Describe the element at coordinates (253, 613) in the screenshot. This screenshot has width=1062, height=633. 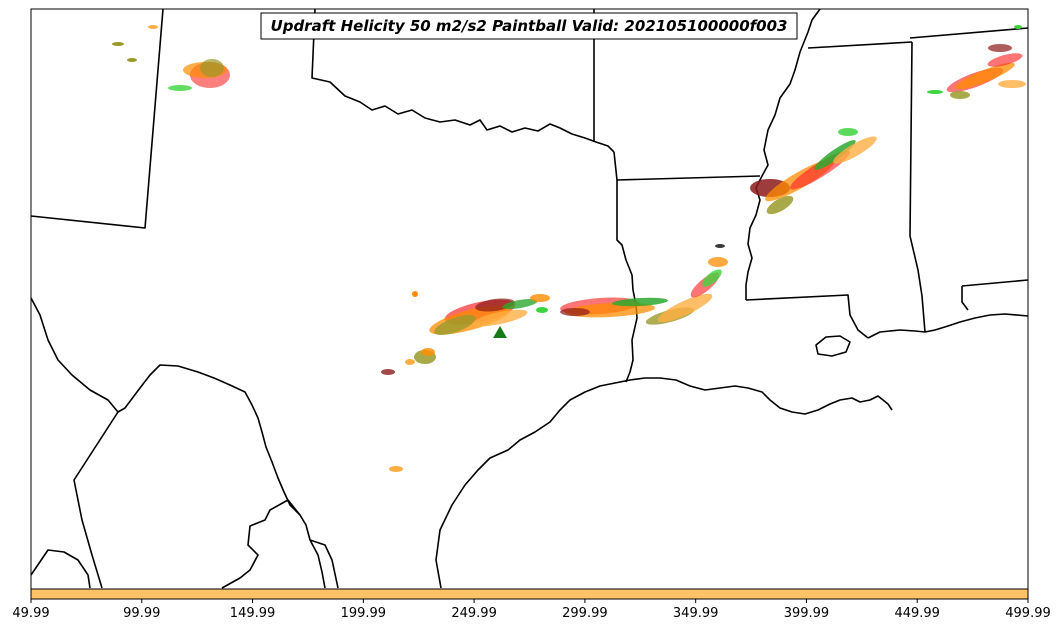
I see `colorbar-tick-label: 149.99` at that location.